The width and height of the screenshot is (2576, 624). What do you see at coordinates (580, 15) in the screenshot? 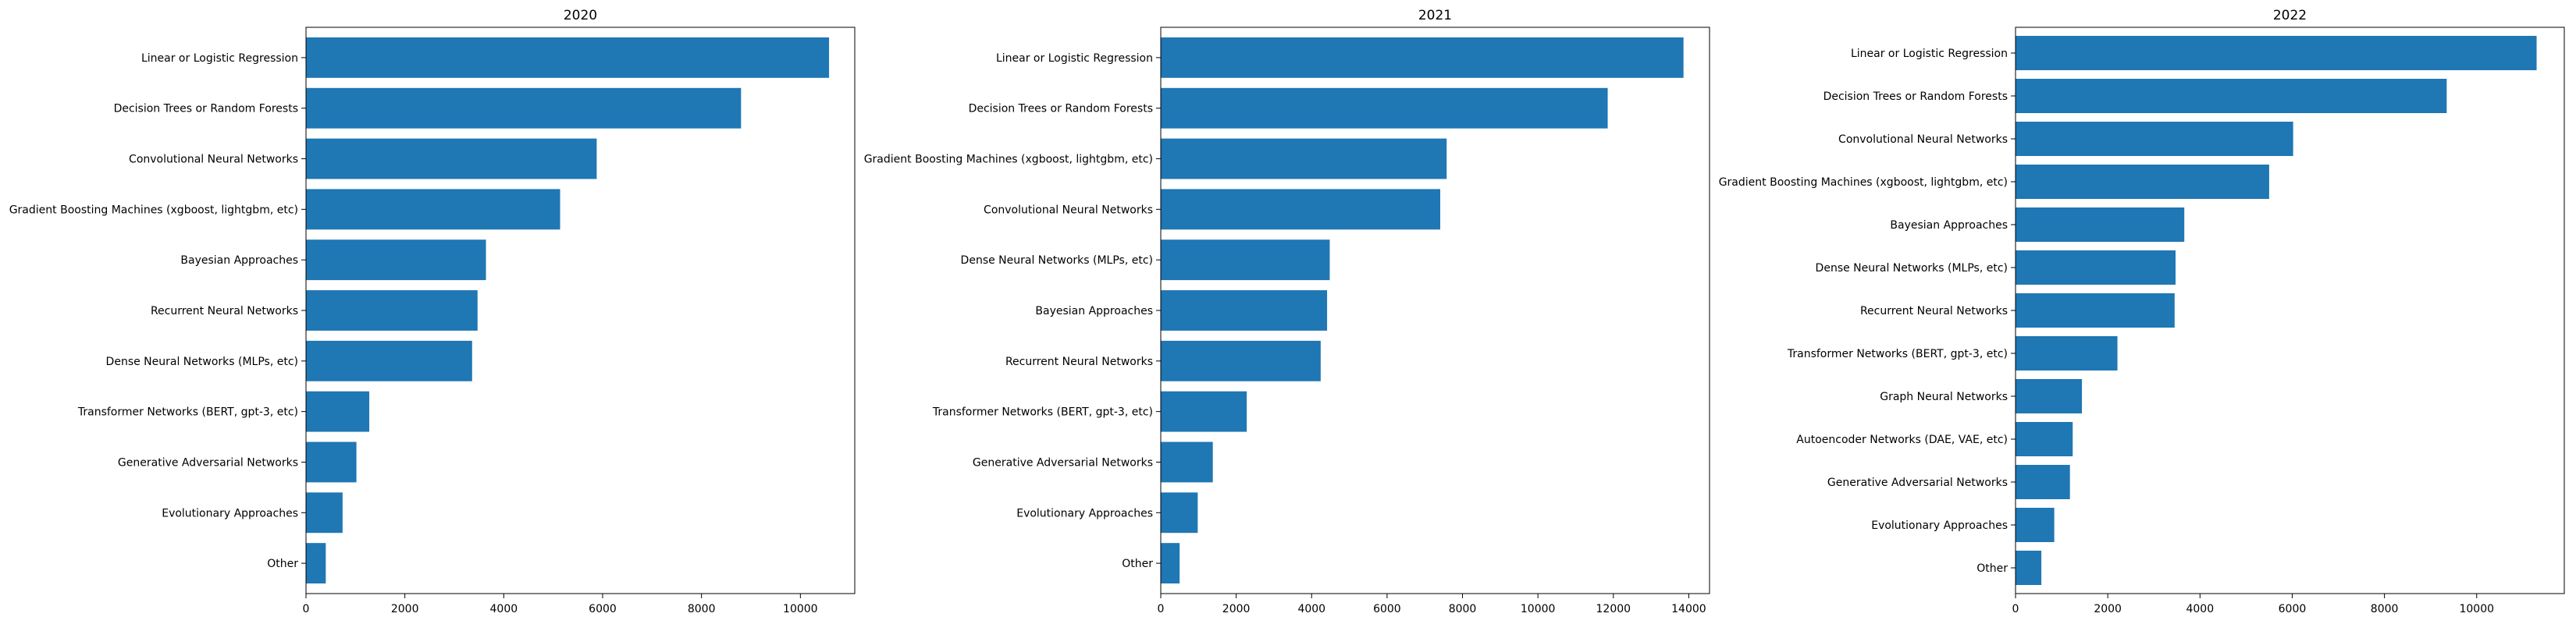
I see `chart-title: 2020` at bounding box center [580, 15].